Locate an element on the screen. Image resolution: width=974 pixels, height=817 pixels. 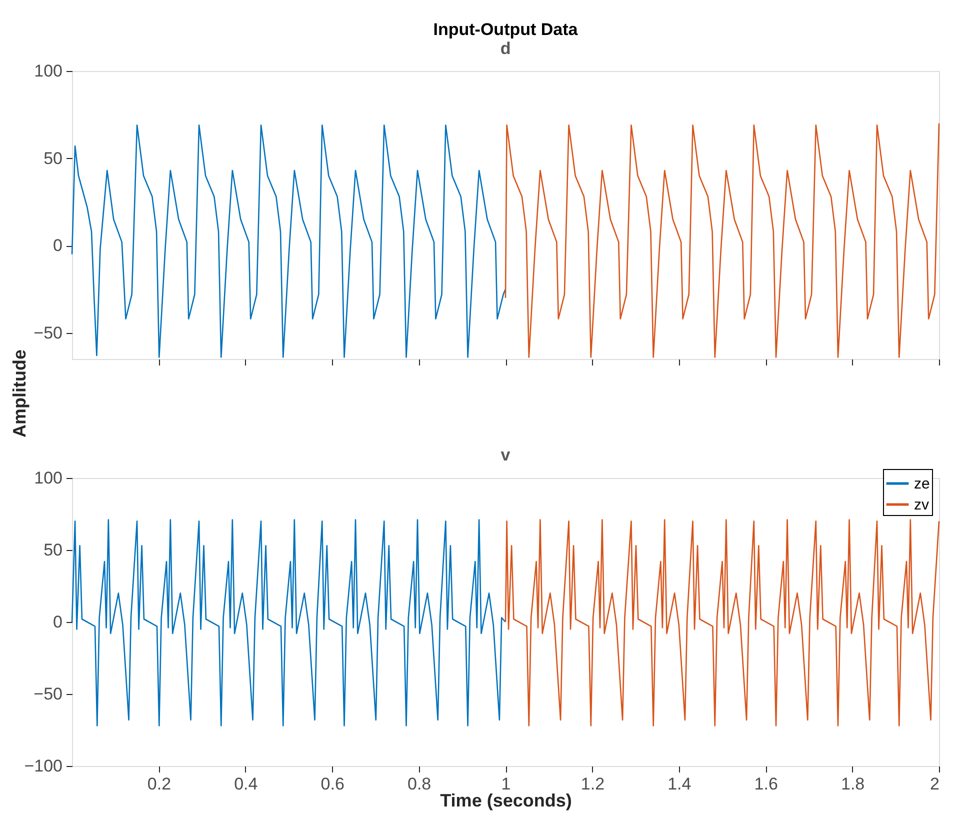
x-tick-label: 0.4 is located at coordinates (246, 784).